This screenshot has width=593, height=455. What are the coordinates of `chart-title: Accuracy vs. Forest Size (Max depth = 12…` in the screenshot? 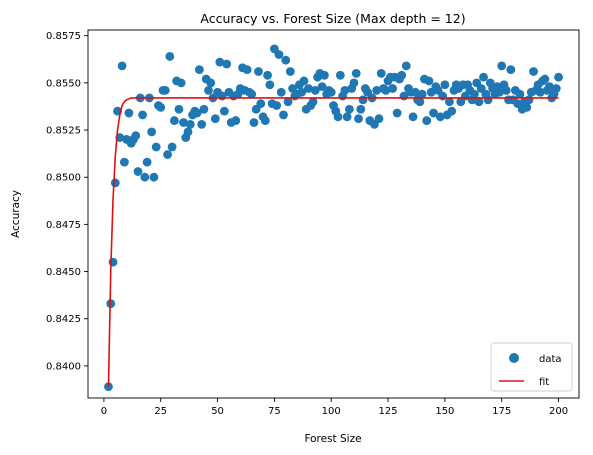 It's located at (332, 18).